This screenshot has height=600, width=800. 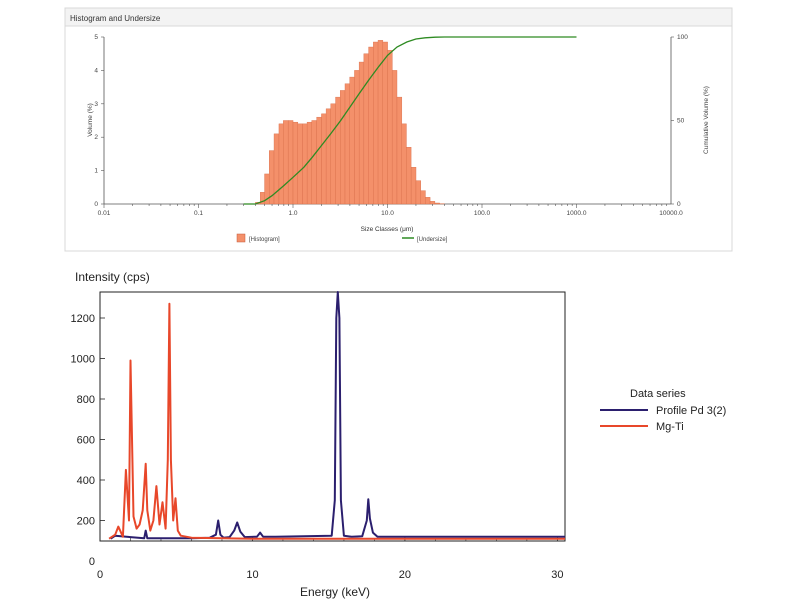 What do you see at coordinates (679, 204) in the screenshot?
I see `histogram-y2-tick-label: 0` at bounding box center [679, 204].